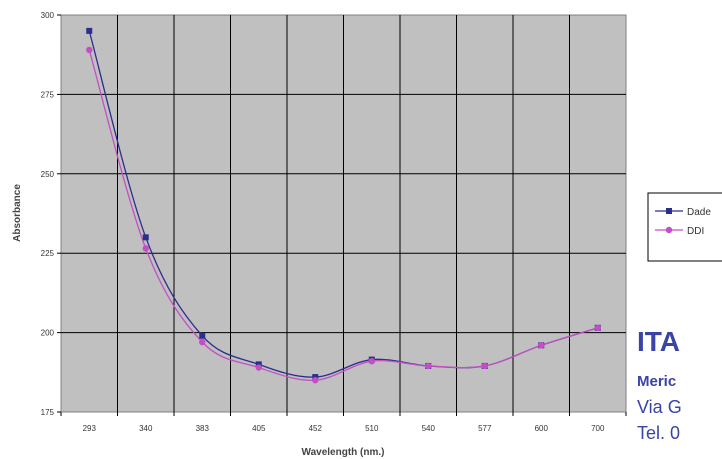  Describe the element at coordinates (699, 212) in the screenshot. I see `legend-label-dade: Dade` at that location.